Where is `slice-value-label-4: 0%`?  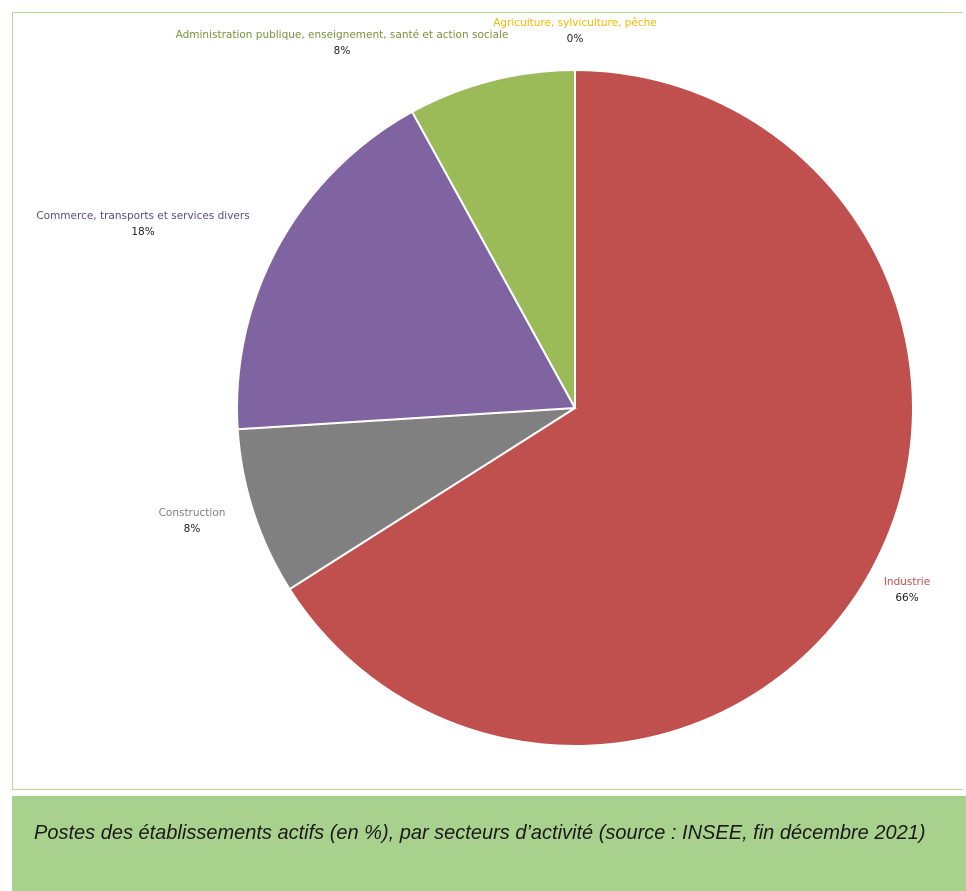 slice-value-label-4: 0% is located at coordinates (575, 39).